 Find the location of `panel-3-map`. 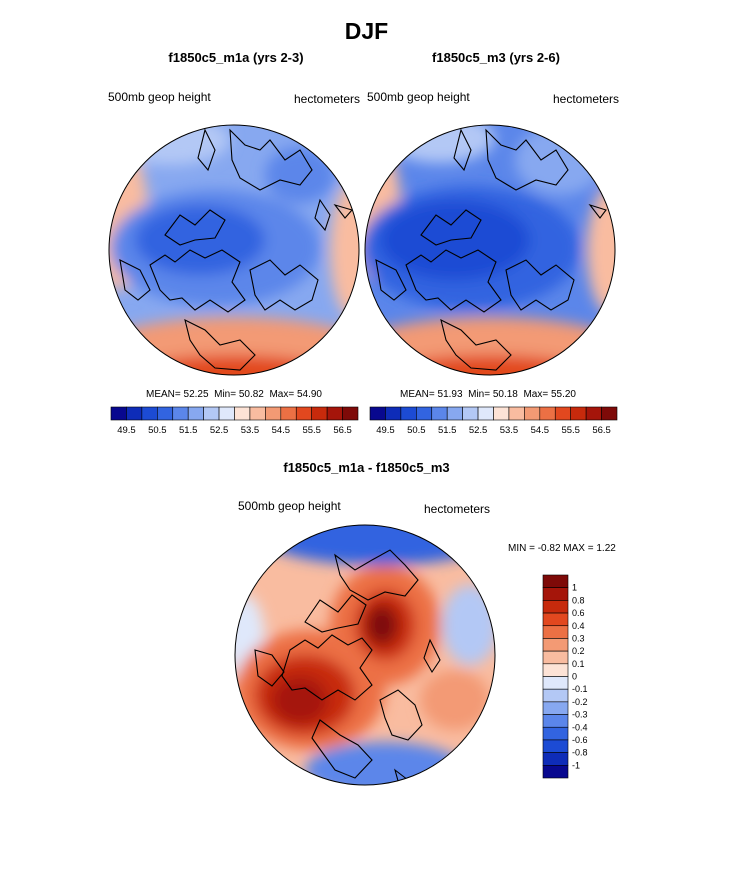

panel-3-map is located at coordinates (365, 655).